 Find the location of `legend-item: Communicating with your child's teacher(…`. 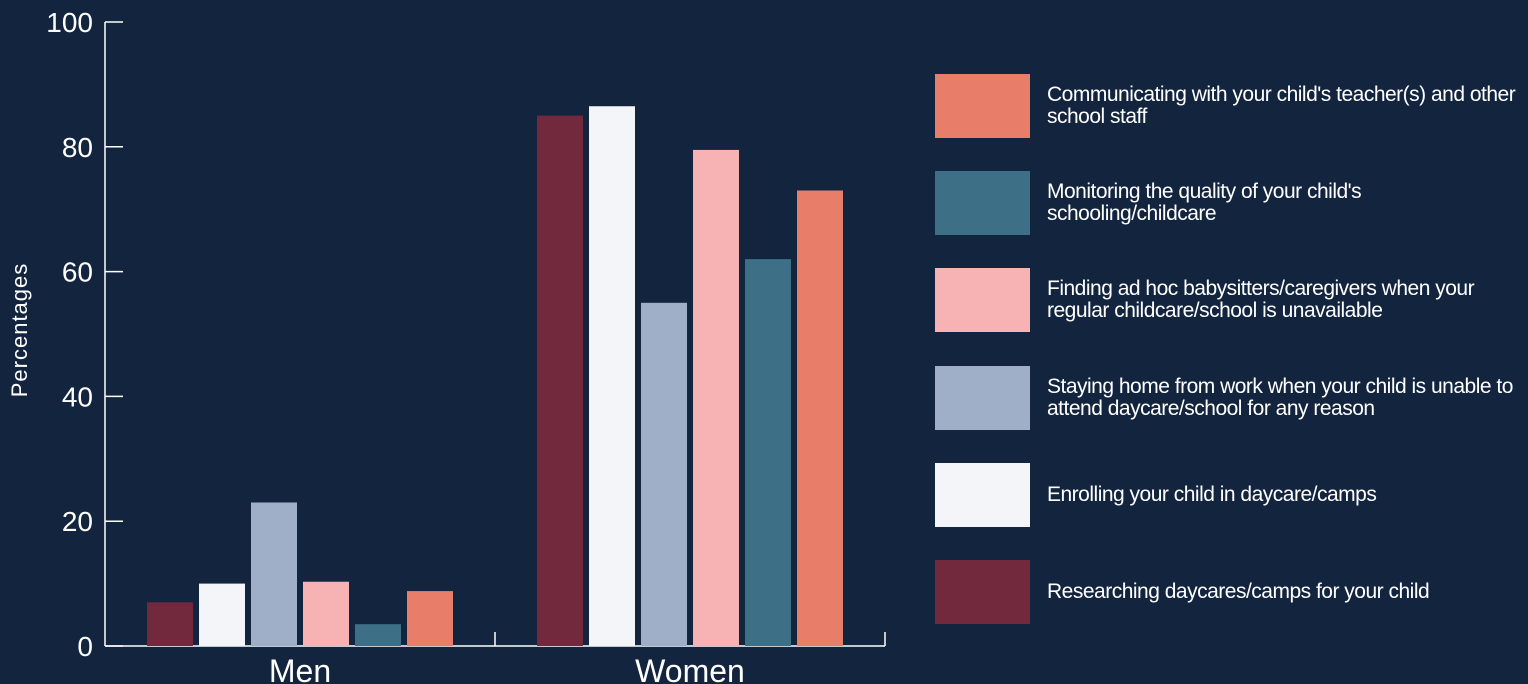

legend-item: Communicating with your child's teacher(… is located at coordinates (1230, 106).